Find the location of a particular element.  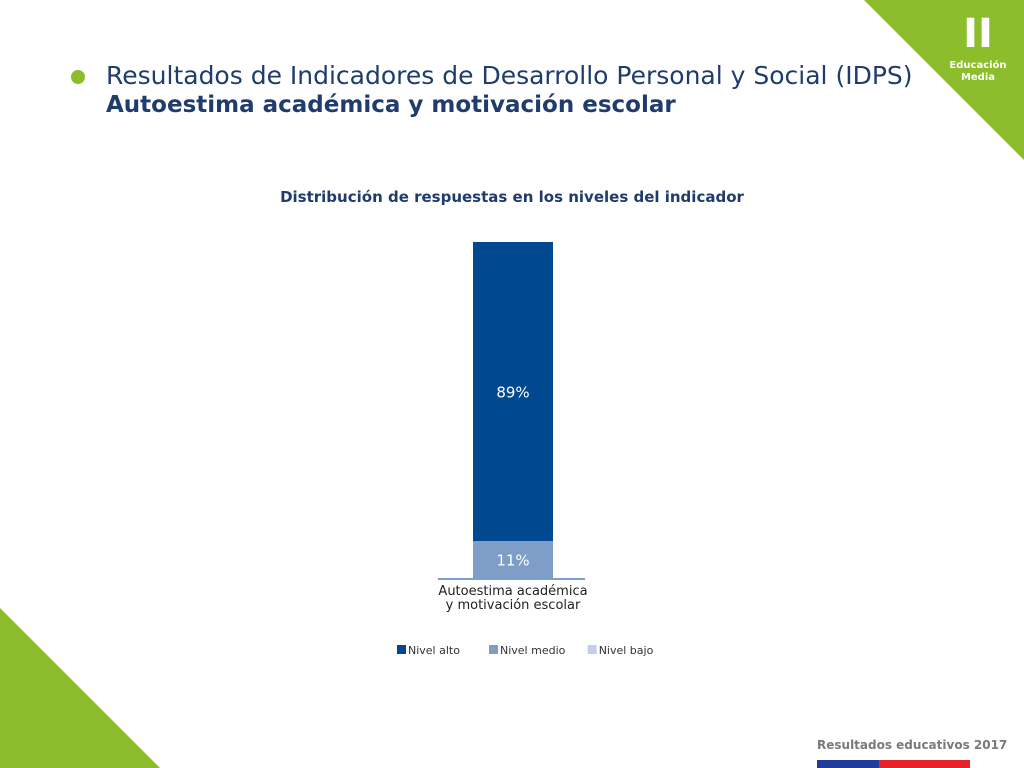

legend-label-nivel-bajo: Nivel bajo is located at coordinates (626, 650).